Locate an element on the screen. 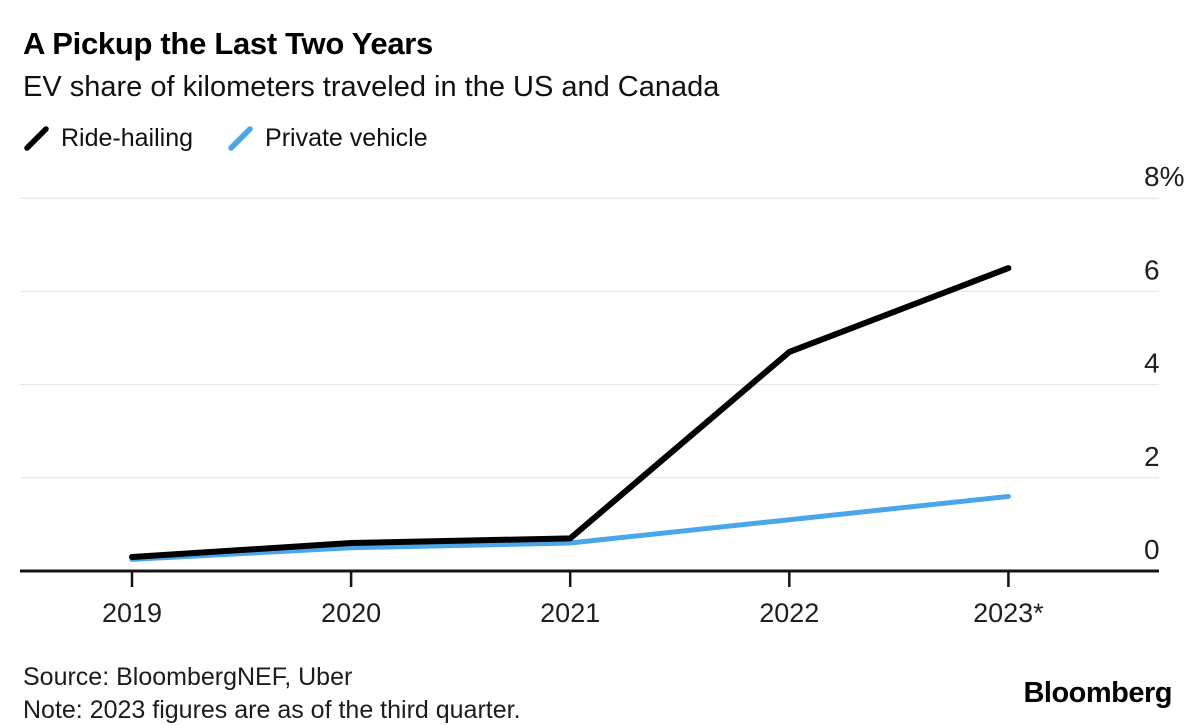  legend-item-ride-hailing: Ride-hailing is located at coordinates (108, 138).